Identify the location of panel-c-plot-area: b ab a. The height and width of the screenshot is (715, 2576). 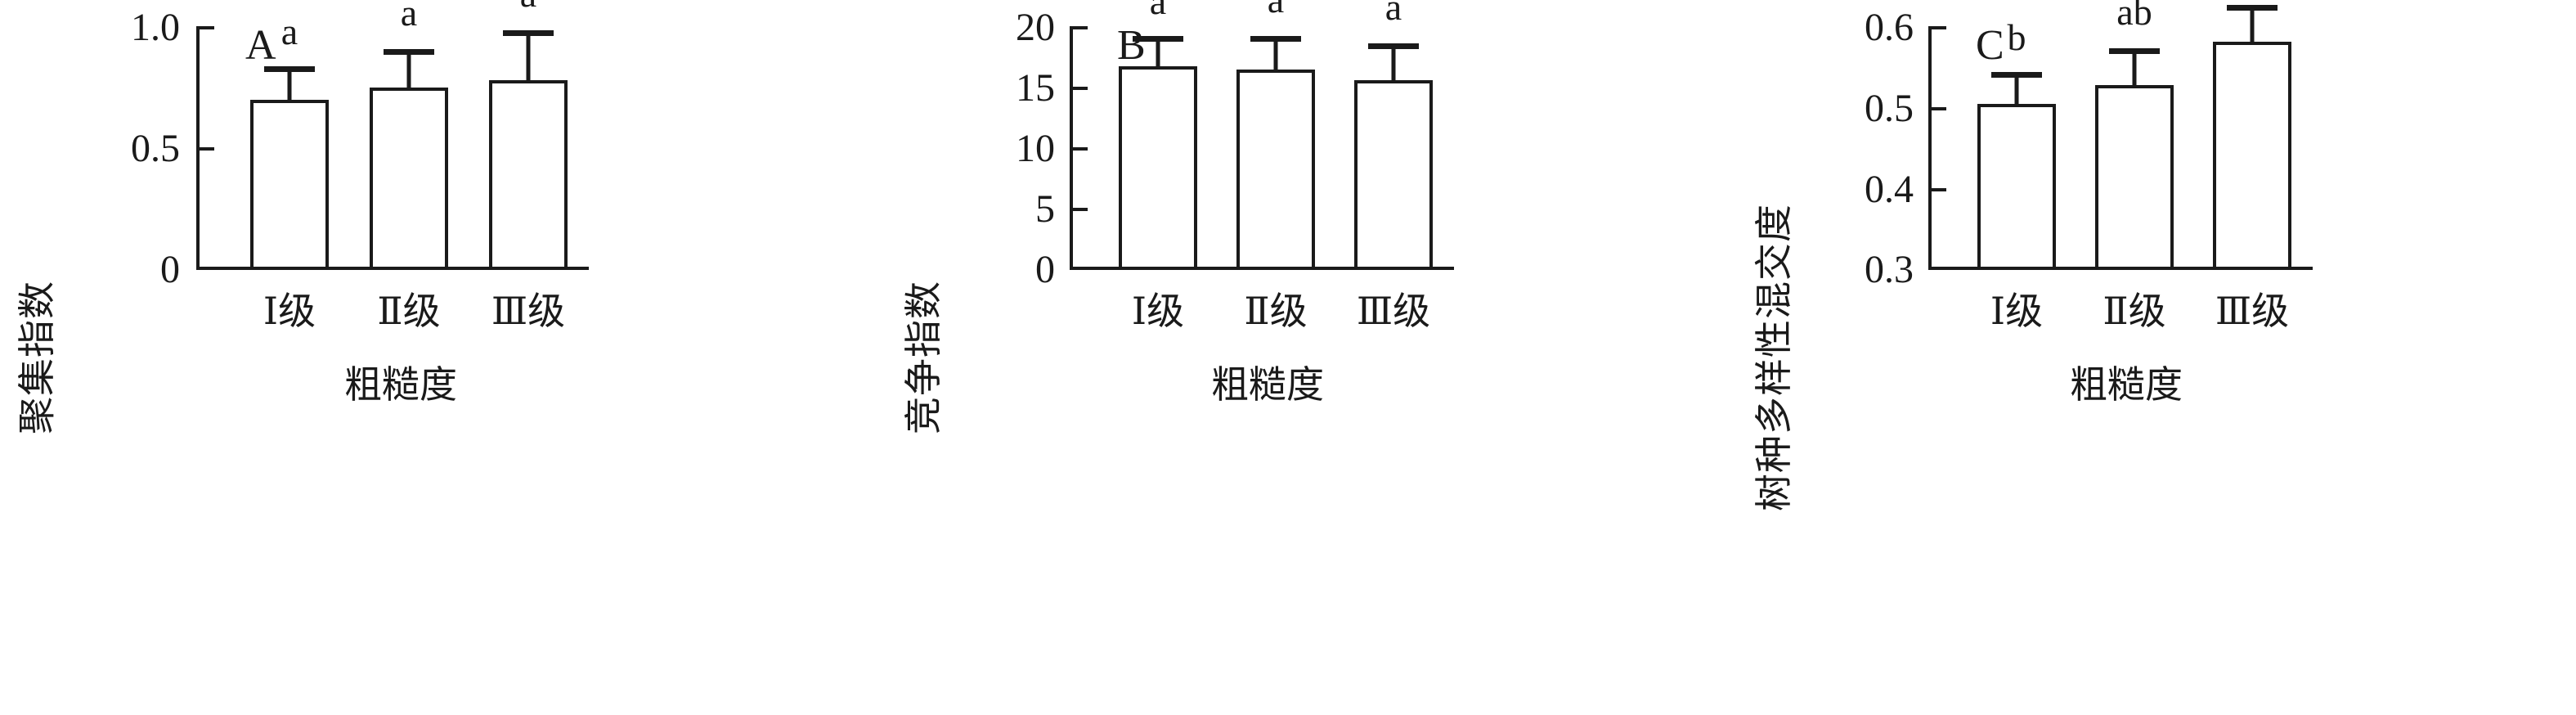
(2121, 135).